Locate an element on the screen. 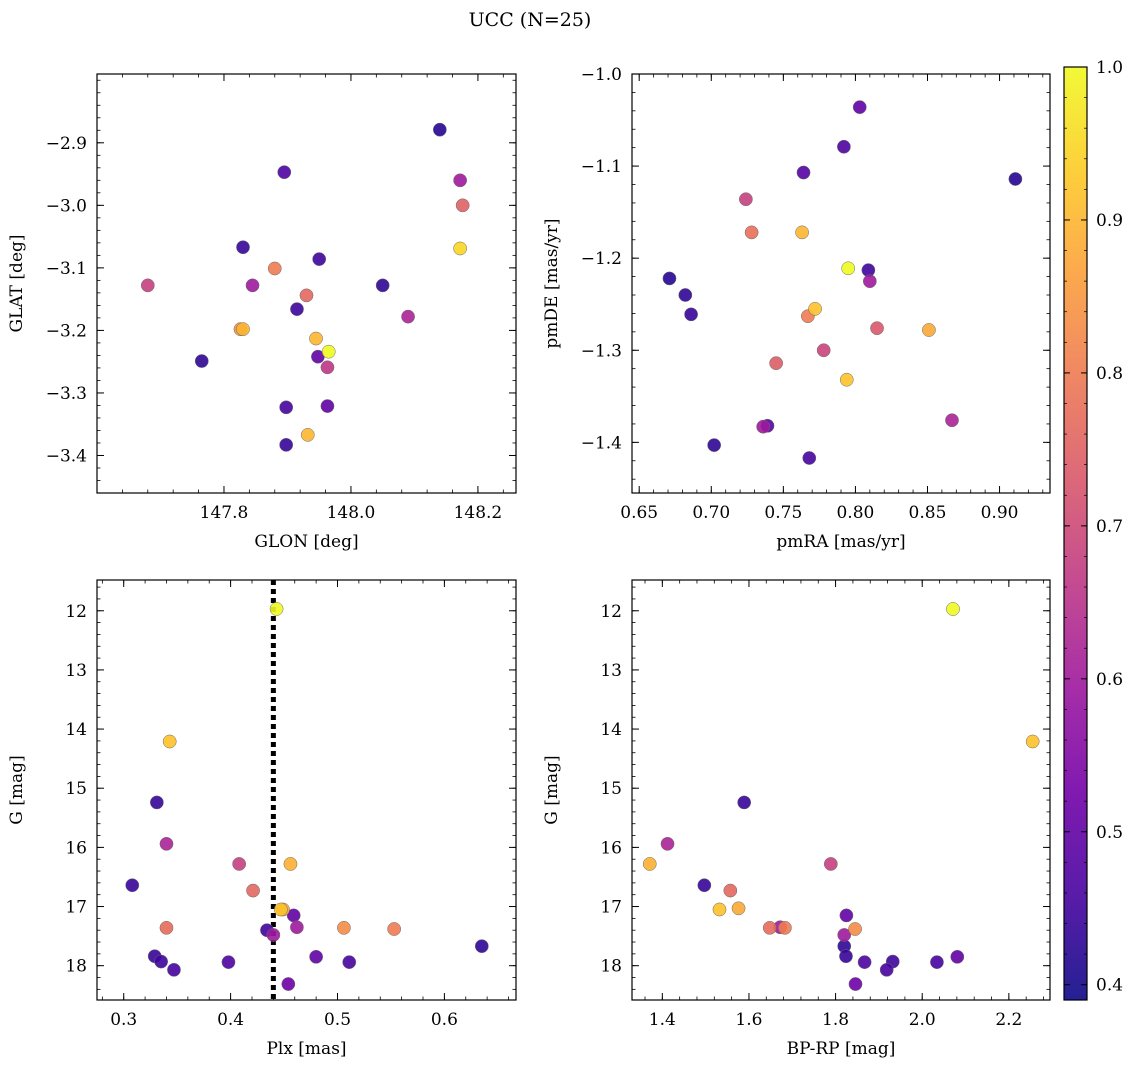  y-tick-label: 14 is located at coordinates (611, 730).